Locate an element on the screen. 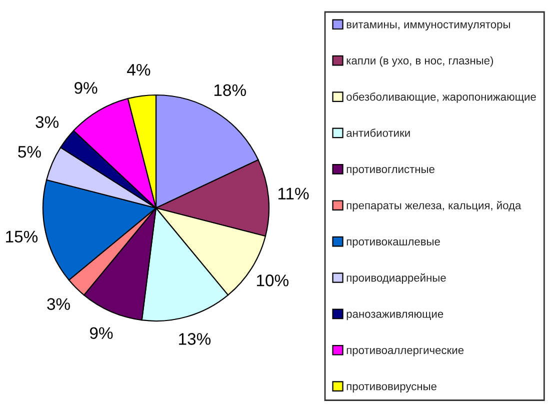 The height and width of the screenshot is (408, 550). data-label: 13% is located at coordinates (195, 339).